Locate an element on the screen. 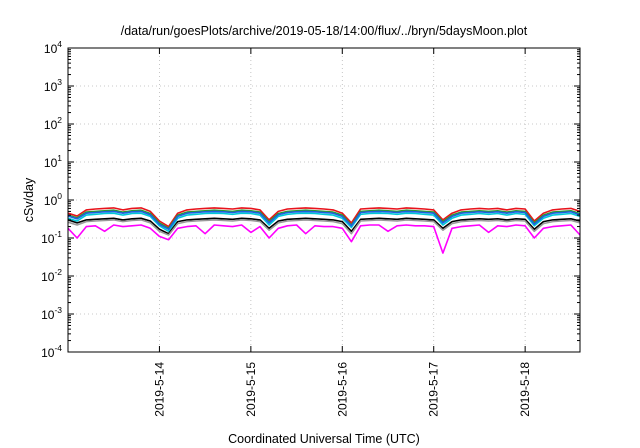 The width and height of the screenshot is (640, 448). x-tick-label: 2019-5-16 is located at coordinates (342, 389).